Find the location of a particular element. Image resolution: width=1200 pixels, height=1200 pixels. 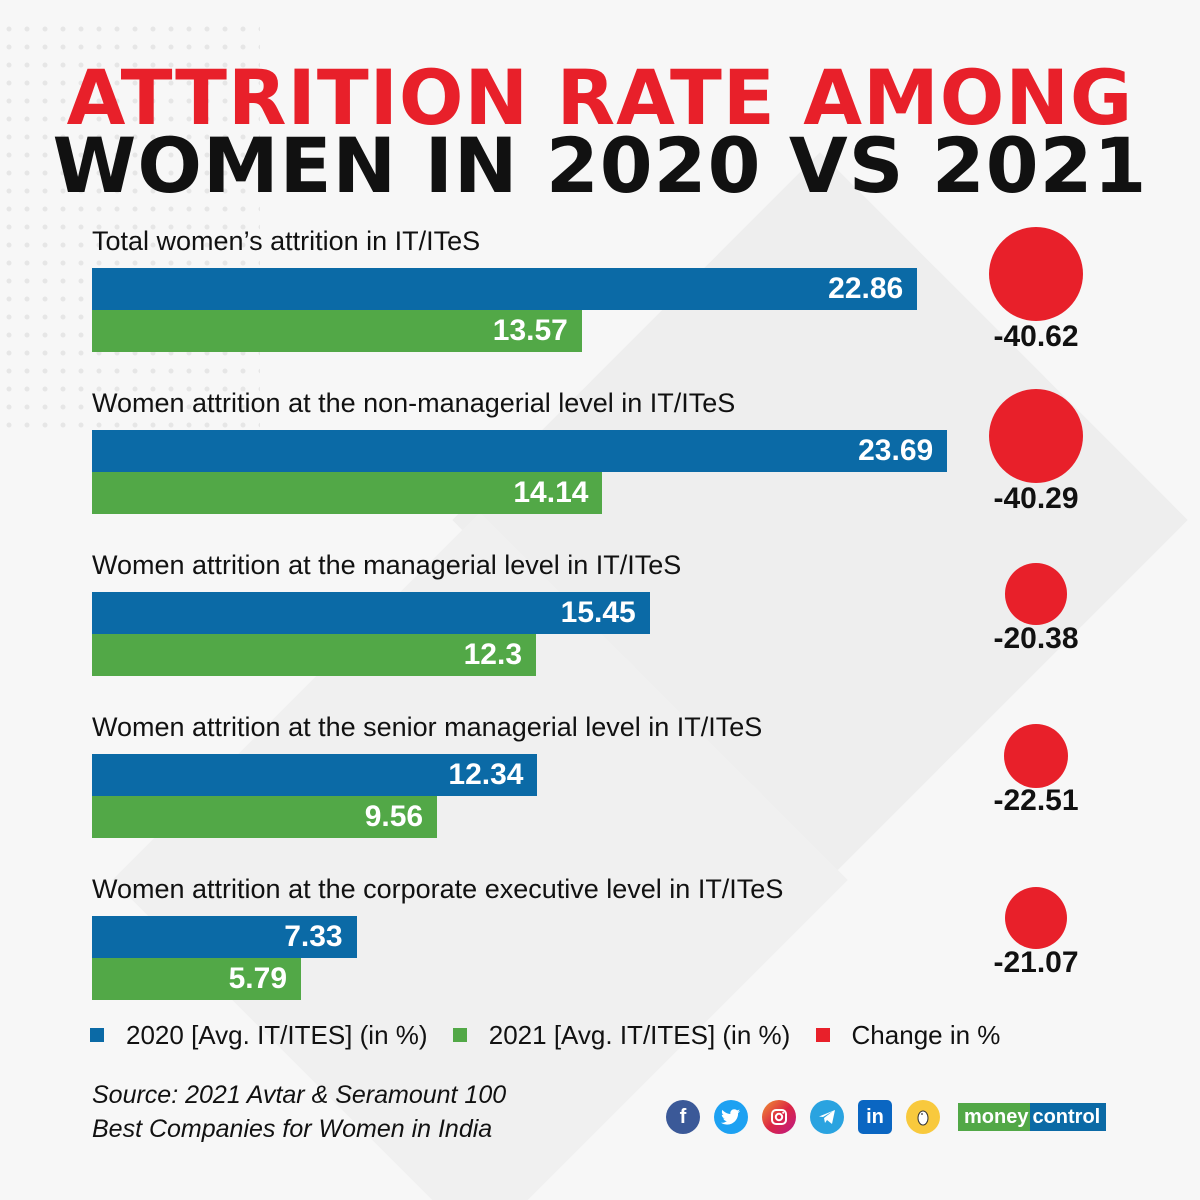

moneycontrol-logo: money control is located at coordinates (1032, 1117).